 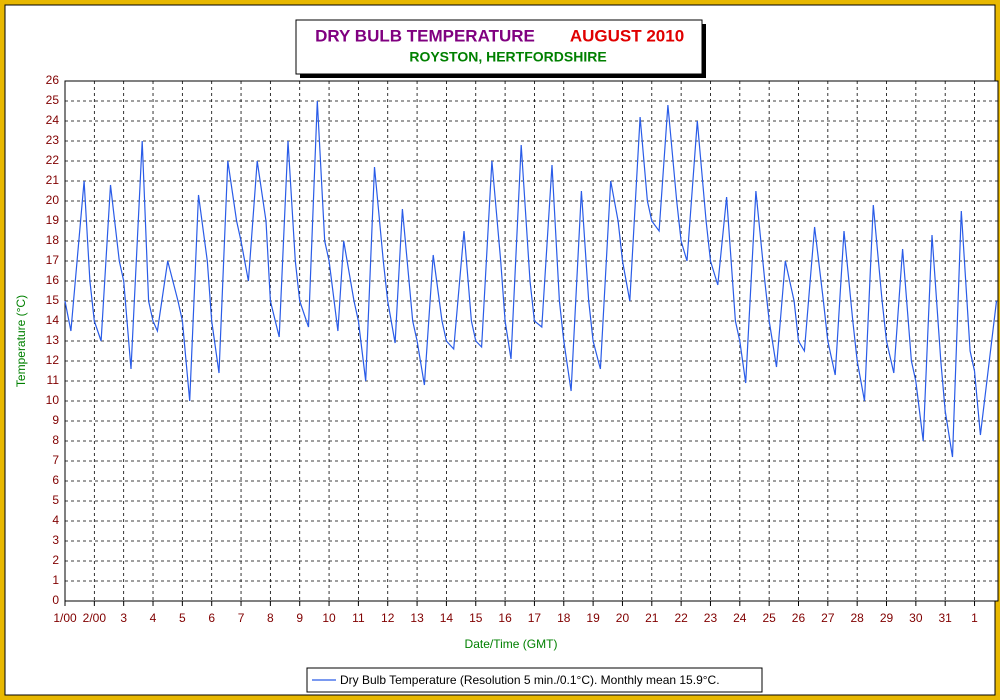 What do you see at coordinates (974, 618) in the screenshot?
I see `x-tick-label: 1` at bounding box center [974, 618].